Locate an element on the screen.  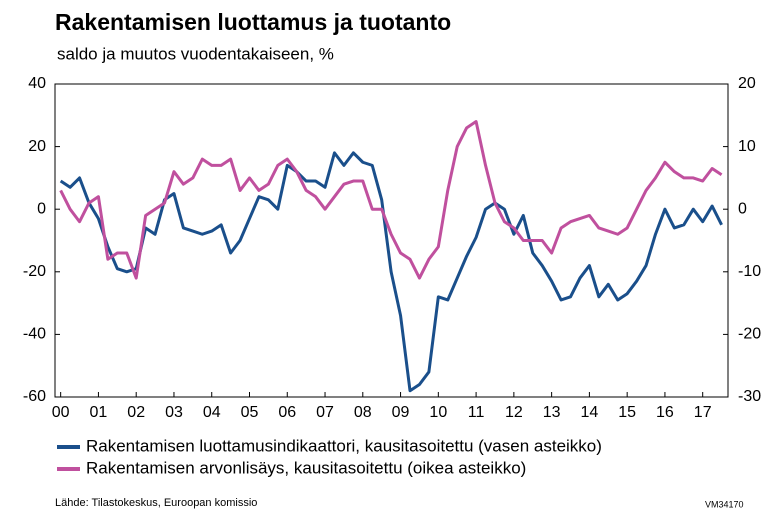
y-tick-label: -20 is located at coordinates (34, 271).